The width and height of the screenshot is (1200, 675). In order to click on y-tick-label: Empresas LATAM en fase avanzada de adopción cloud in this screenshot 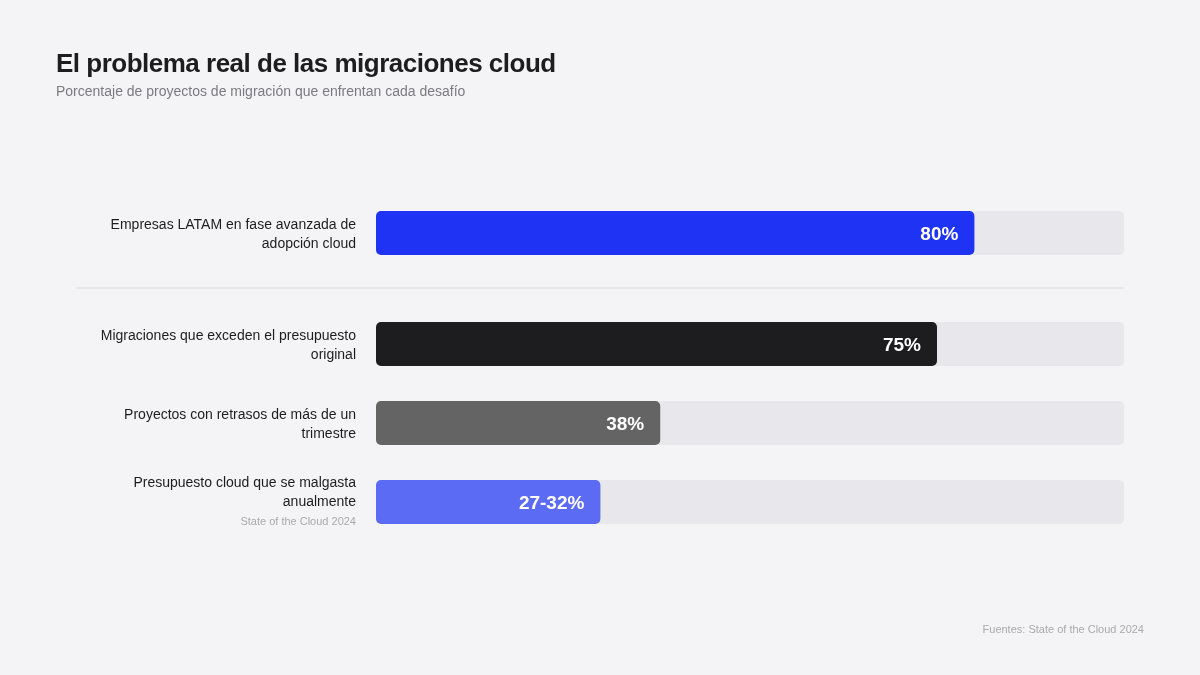, I will do `click(233, 233)`.